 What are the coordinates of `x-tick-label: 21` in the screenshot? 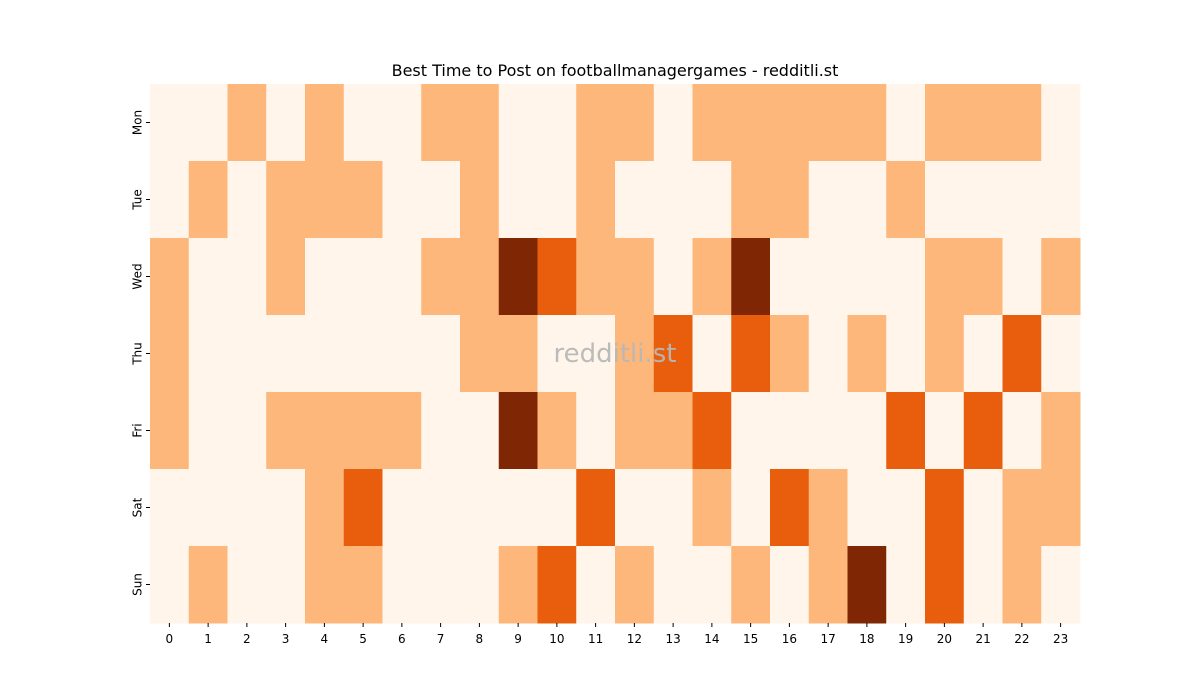 It's located at (982, 639).